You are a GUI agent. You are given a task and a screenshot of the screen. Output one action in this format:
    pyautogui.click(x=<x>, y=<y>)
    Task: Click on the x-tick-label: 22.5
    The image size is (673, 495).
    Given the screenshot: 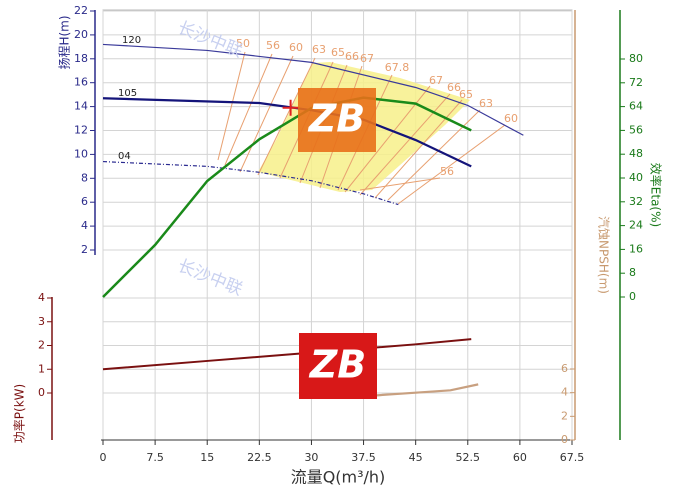 What is the action you would take?
    pyautogui.click(x=259, y=457)
    